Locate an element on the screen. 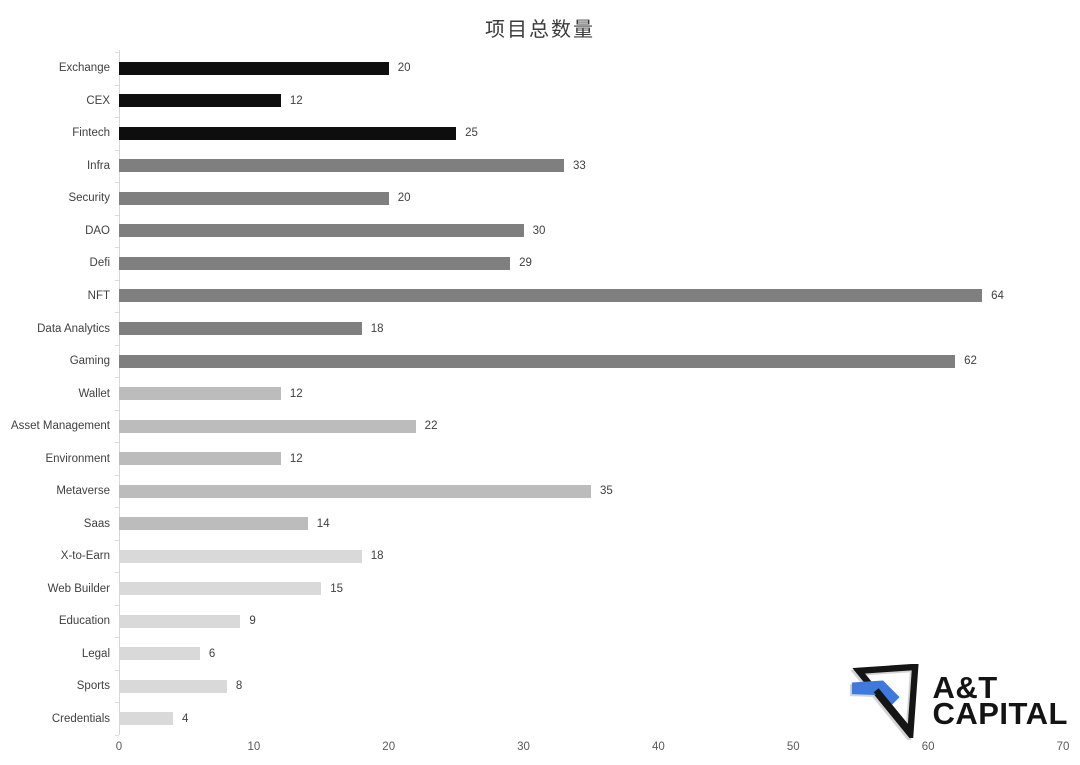  value-label: 30 is located at coordinates (539, 230).